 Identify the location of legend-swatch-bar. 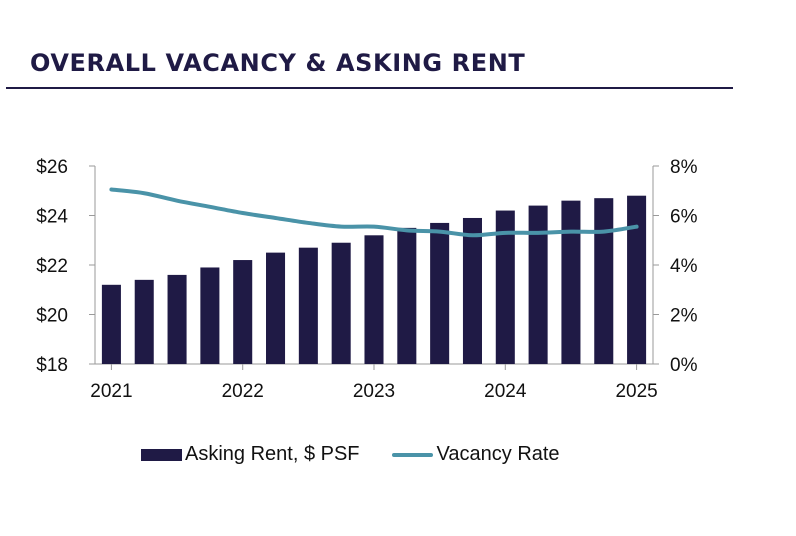
(161, 454).